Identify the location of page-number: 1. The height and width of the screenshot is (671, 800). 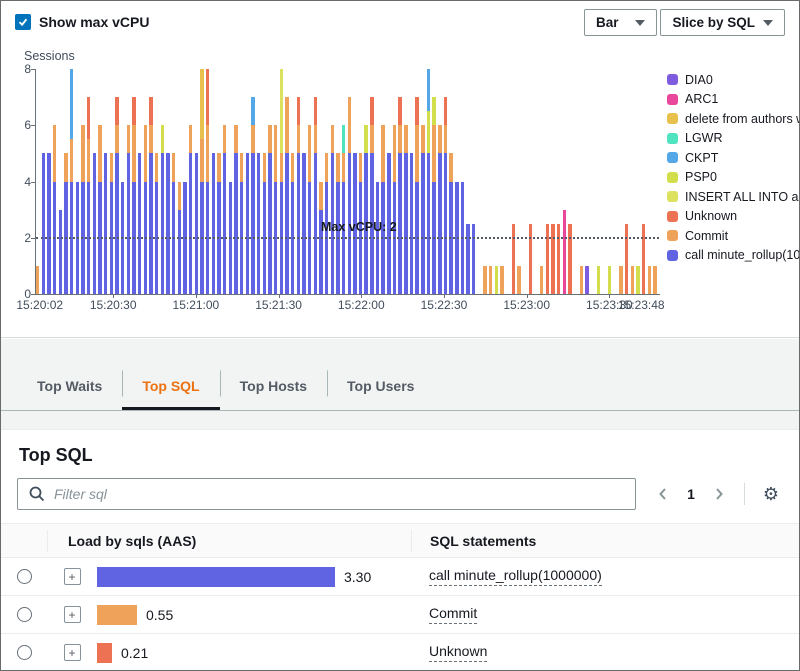
(691, 494).